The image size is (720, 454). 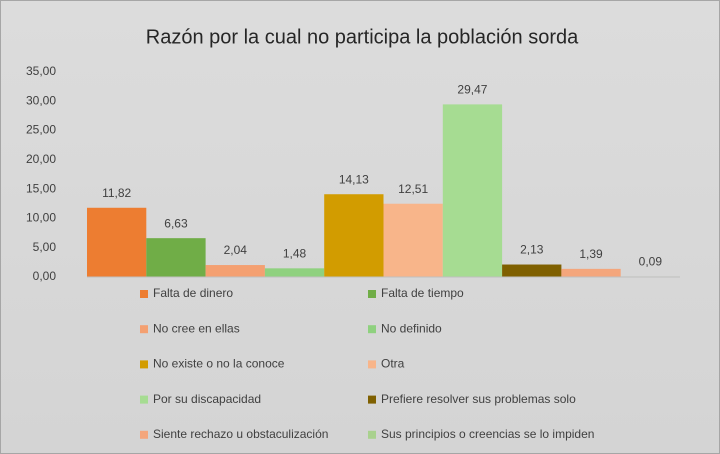 I want to click on legend-label: Sus principios o creencias se lo impiden, so click(x=487, y=434).